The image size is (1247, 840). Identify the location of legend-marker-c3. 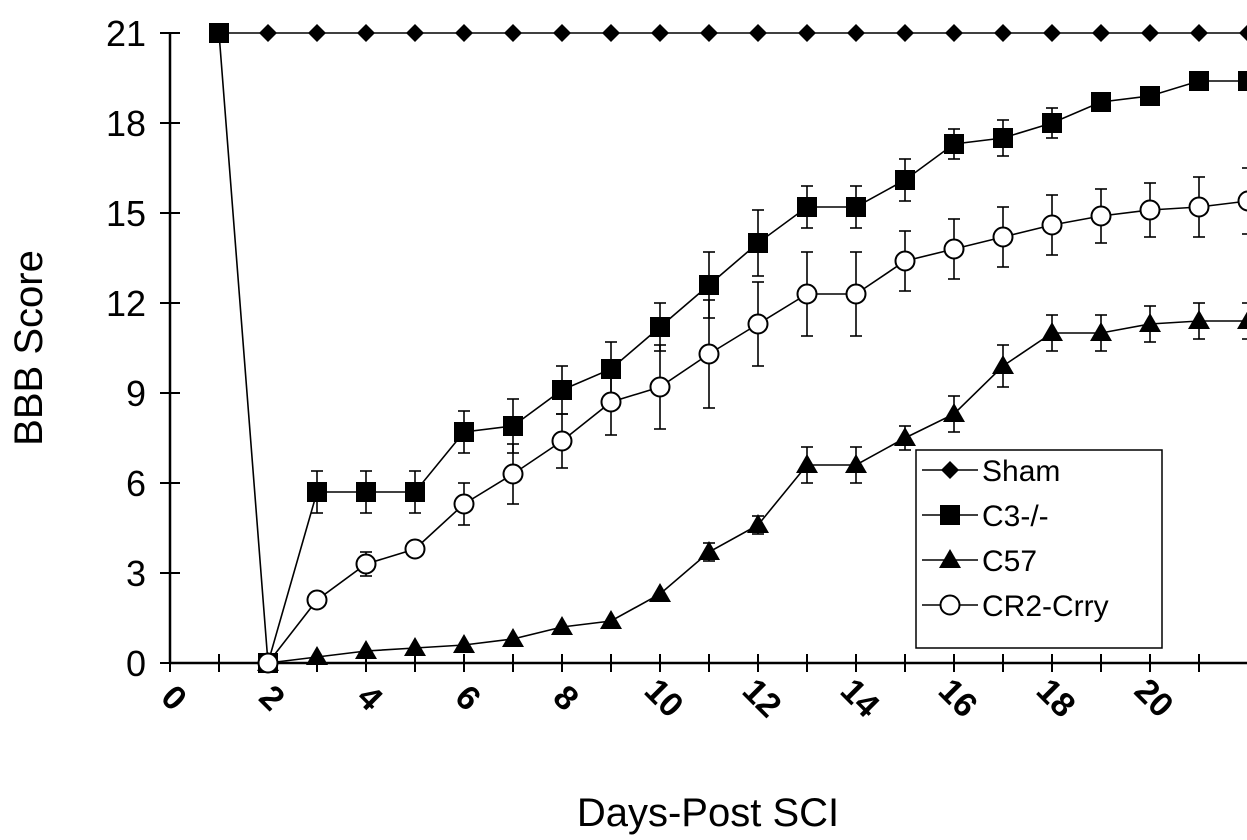
(950, 515).